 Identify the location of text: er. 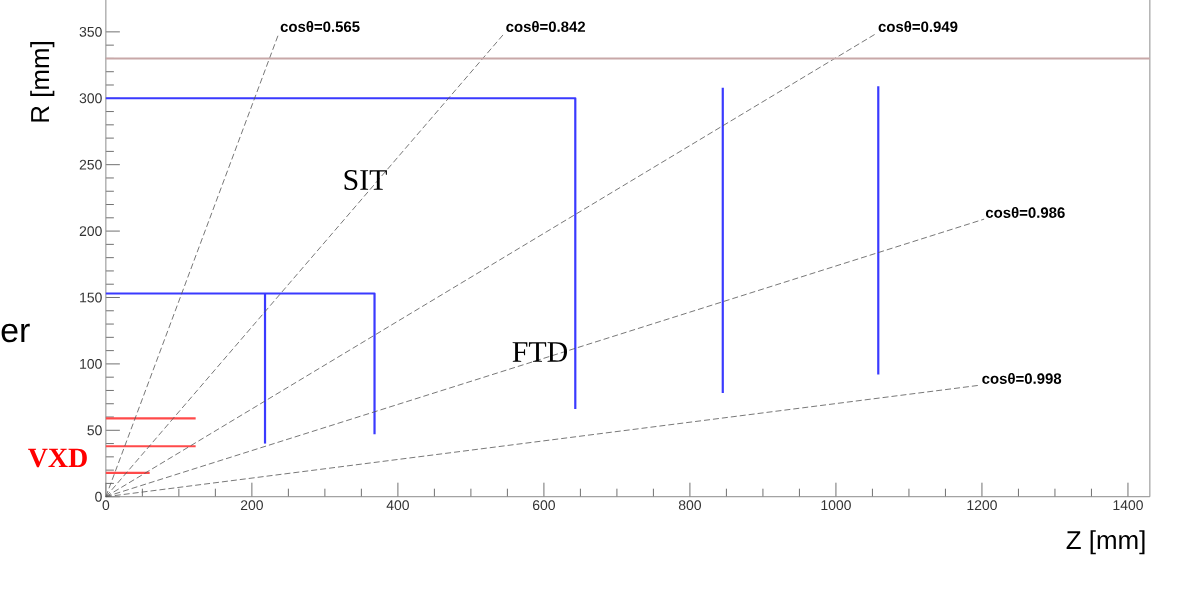
(15, 333).